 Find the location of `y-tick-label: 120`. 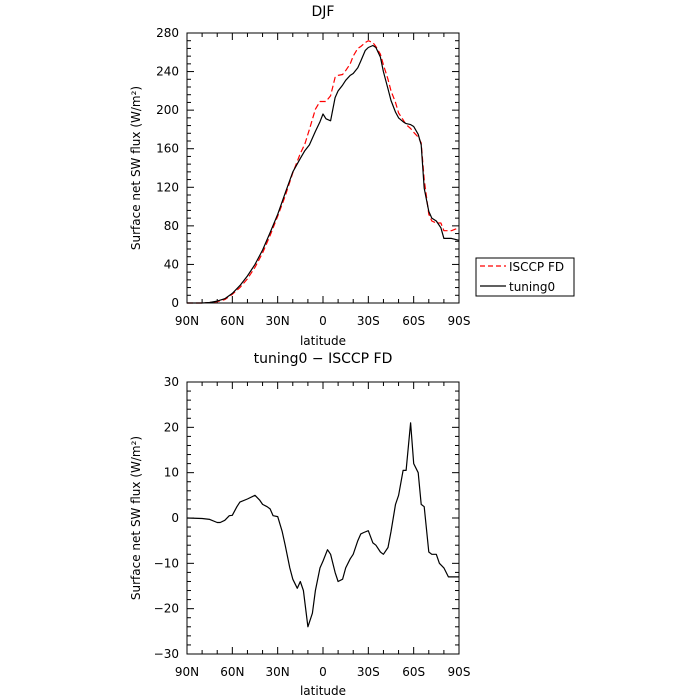

y-tick-label: 120 is located at coordinates (167, 187).